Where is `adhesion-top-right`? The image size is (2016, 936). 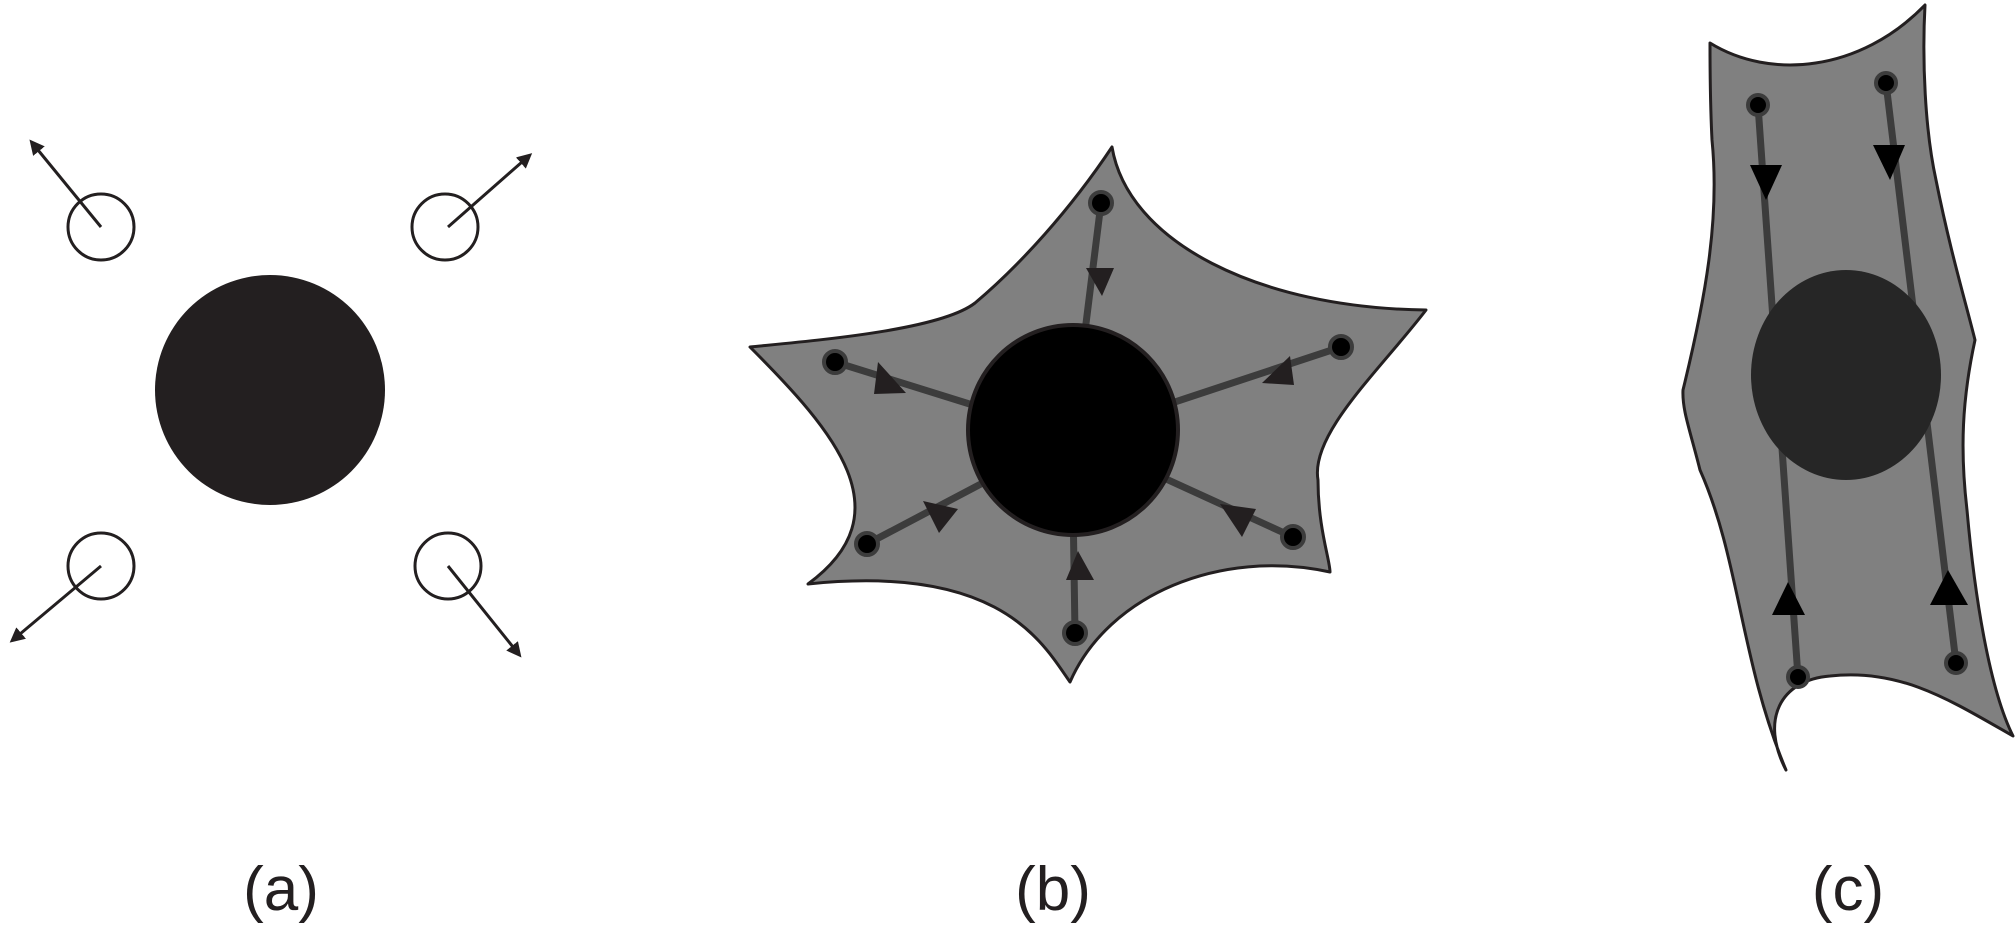
adhesion-top-right is located at coordinates (471, 207).